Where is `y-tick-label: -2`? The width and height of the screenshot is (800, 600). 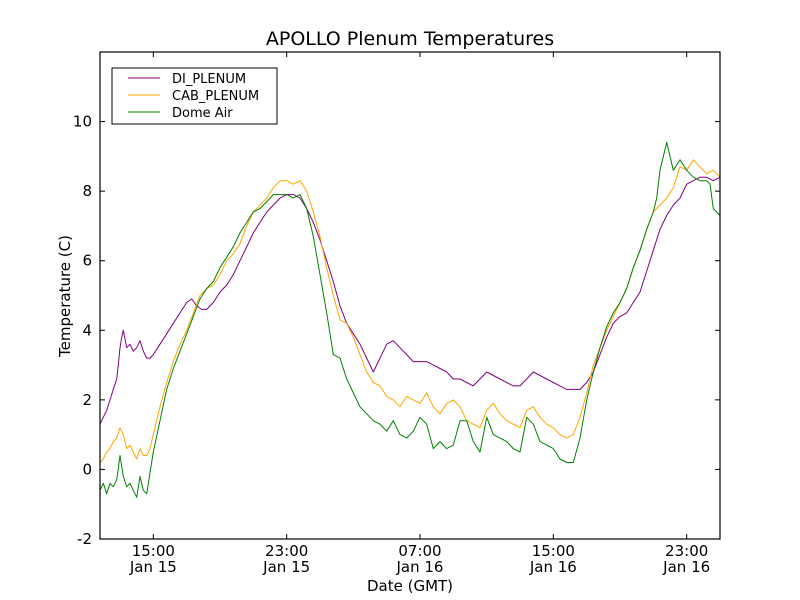 y-tick-label: -2 is located at coordinates (84, 539).